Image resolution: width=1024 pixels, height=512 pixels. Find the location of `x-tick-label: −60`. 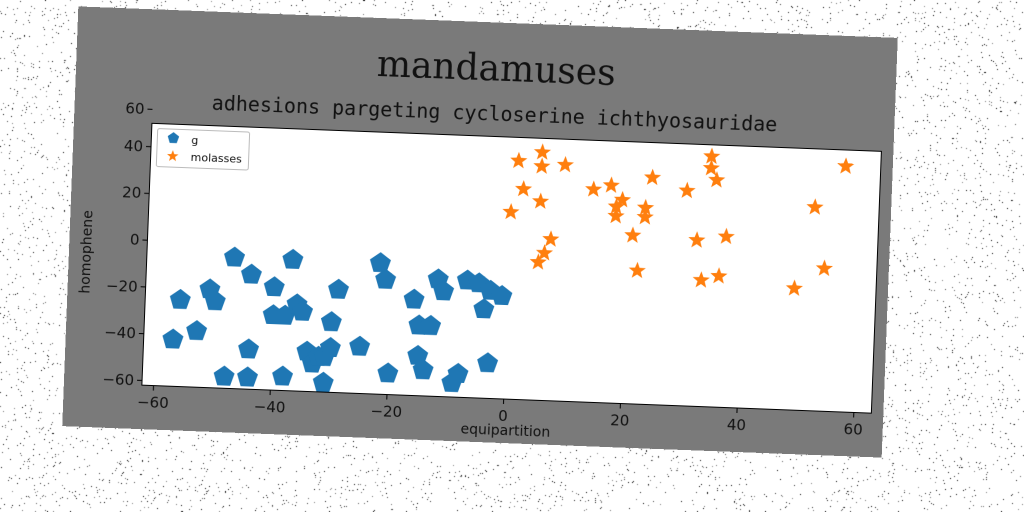

x-tick-label: −60 is located at coordinates (153, 402).